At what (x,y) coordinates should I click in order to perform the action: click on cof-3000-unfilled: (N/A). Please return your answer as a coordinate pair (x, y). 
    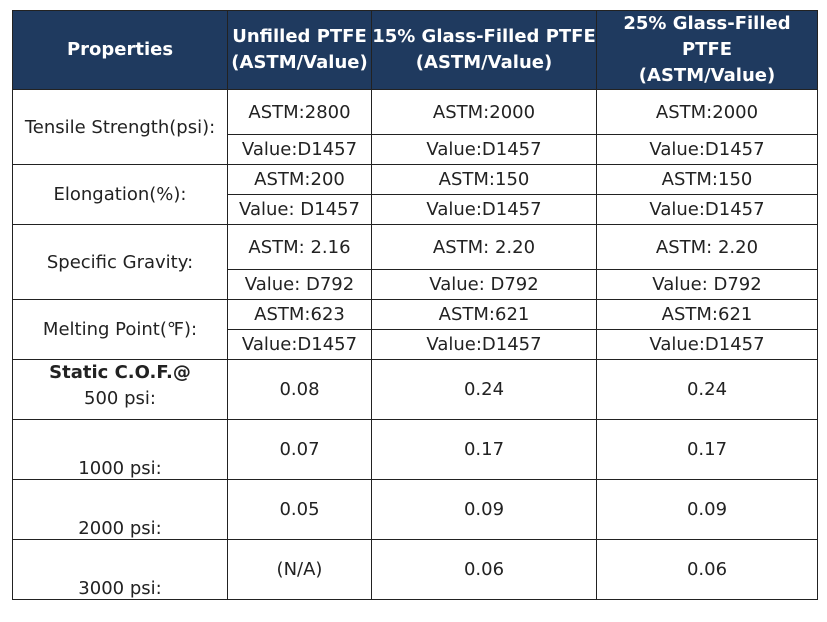
    Looking at the image, I should click on (299, 569).